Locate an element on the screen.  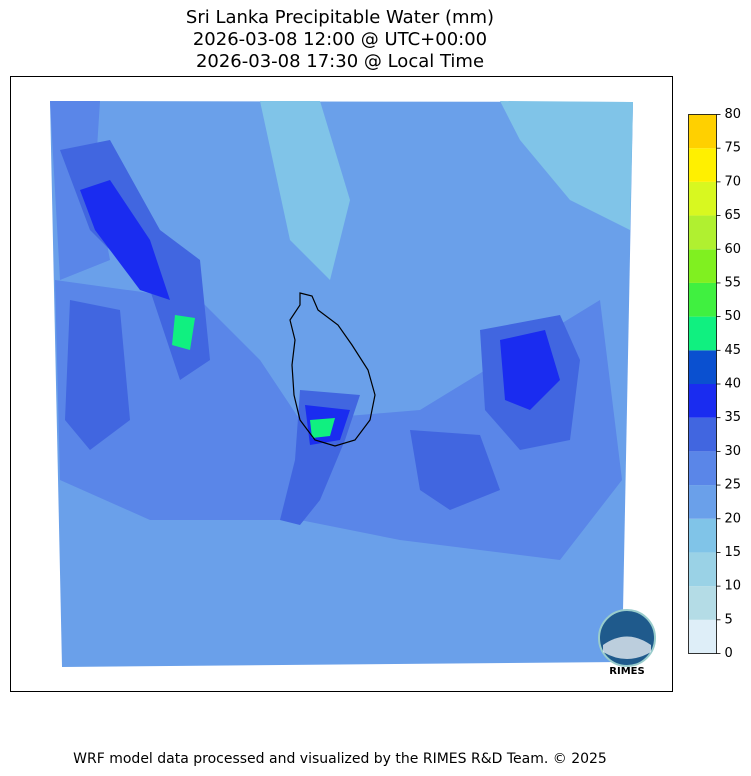
colorbar-tick-label: 70 is located at coordinates (733, 181).